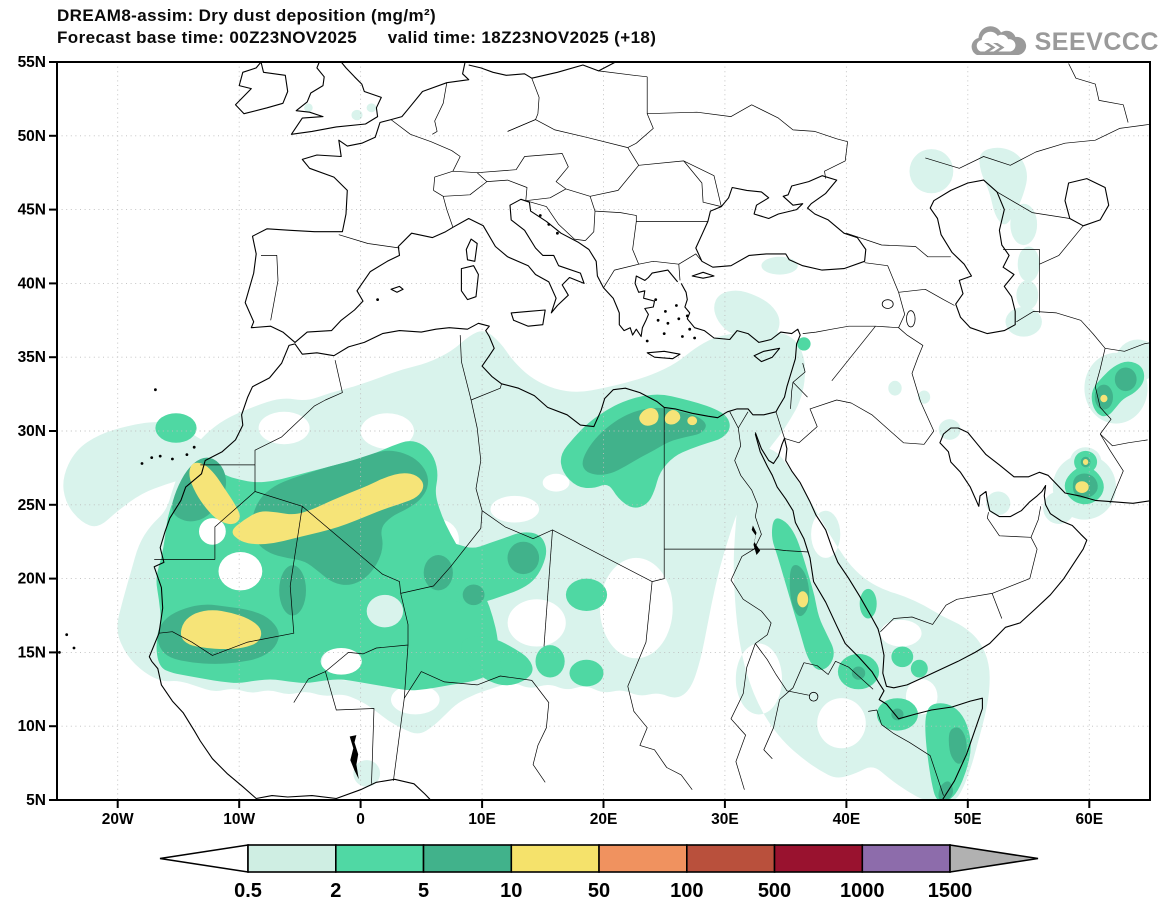 The width and height of the screenshot is (1165, 907). I want to click on y-axis-label: 40N, so click(32, 283).